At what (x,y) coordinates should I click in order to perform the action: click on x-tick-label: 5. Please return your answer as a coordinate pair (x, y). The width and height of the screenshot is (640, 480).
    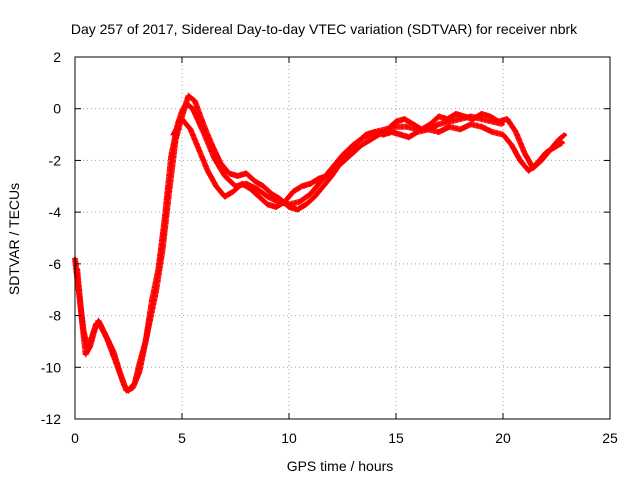
    Looking at the image, I should click on (182, 438).